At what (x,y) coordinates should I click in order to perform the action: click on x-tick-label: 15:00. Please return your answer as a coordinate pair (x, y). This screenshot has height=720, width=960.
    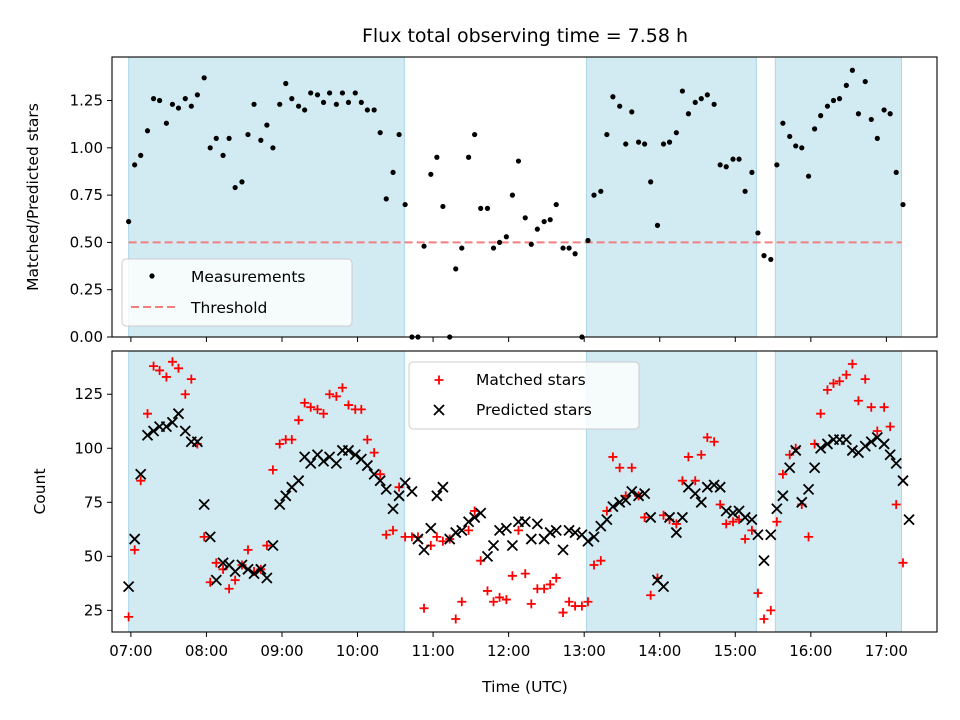
    Looking at the image, I should click on (735, 651).